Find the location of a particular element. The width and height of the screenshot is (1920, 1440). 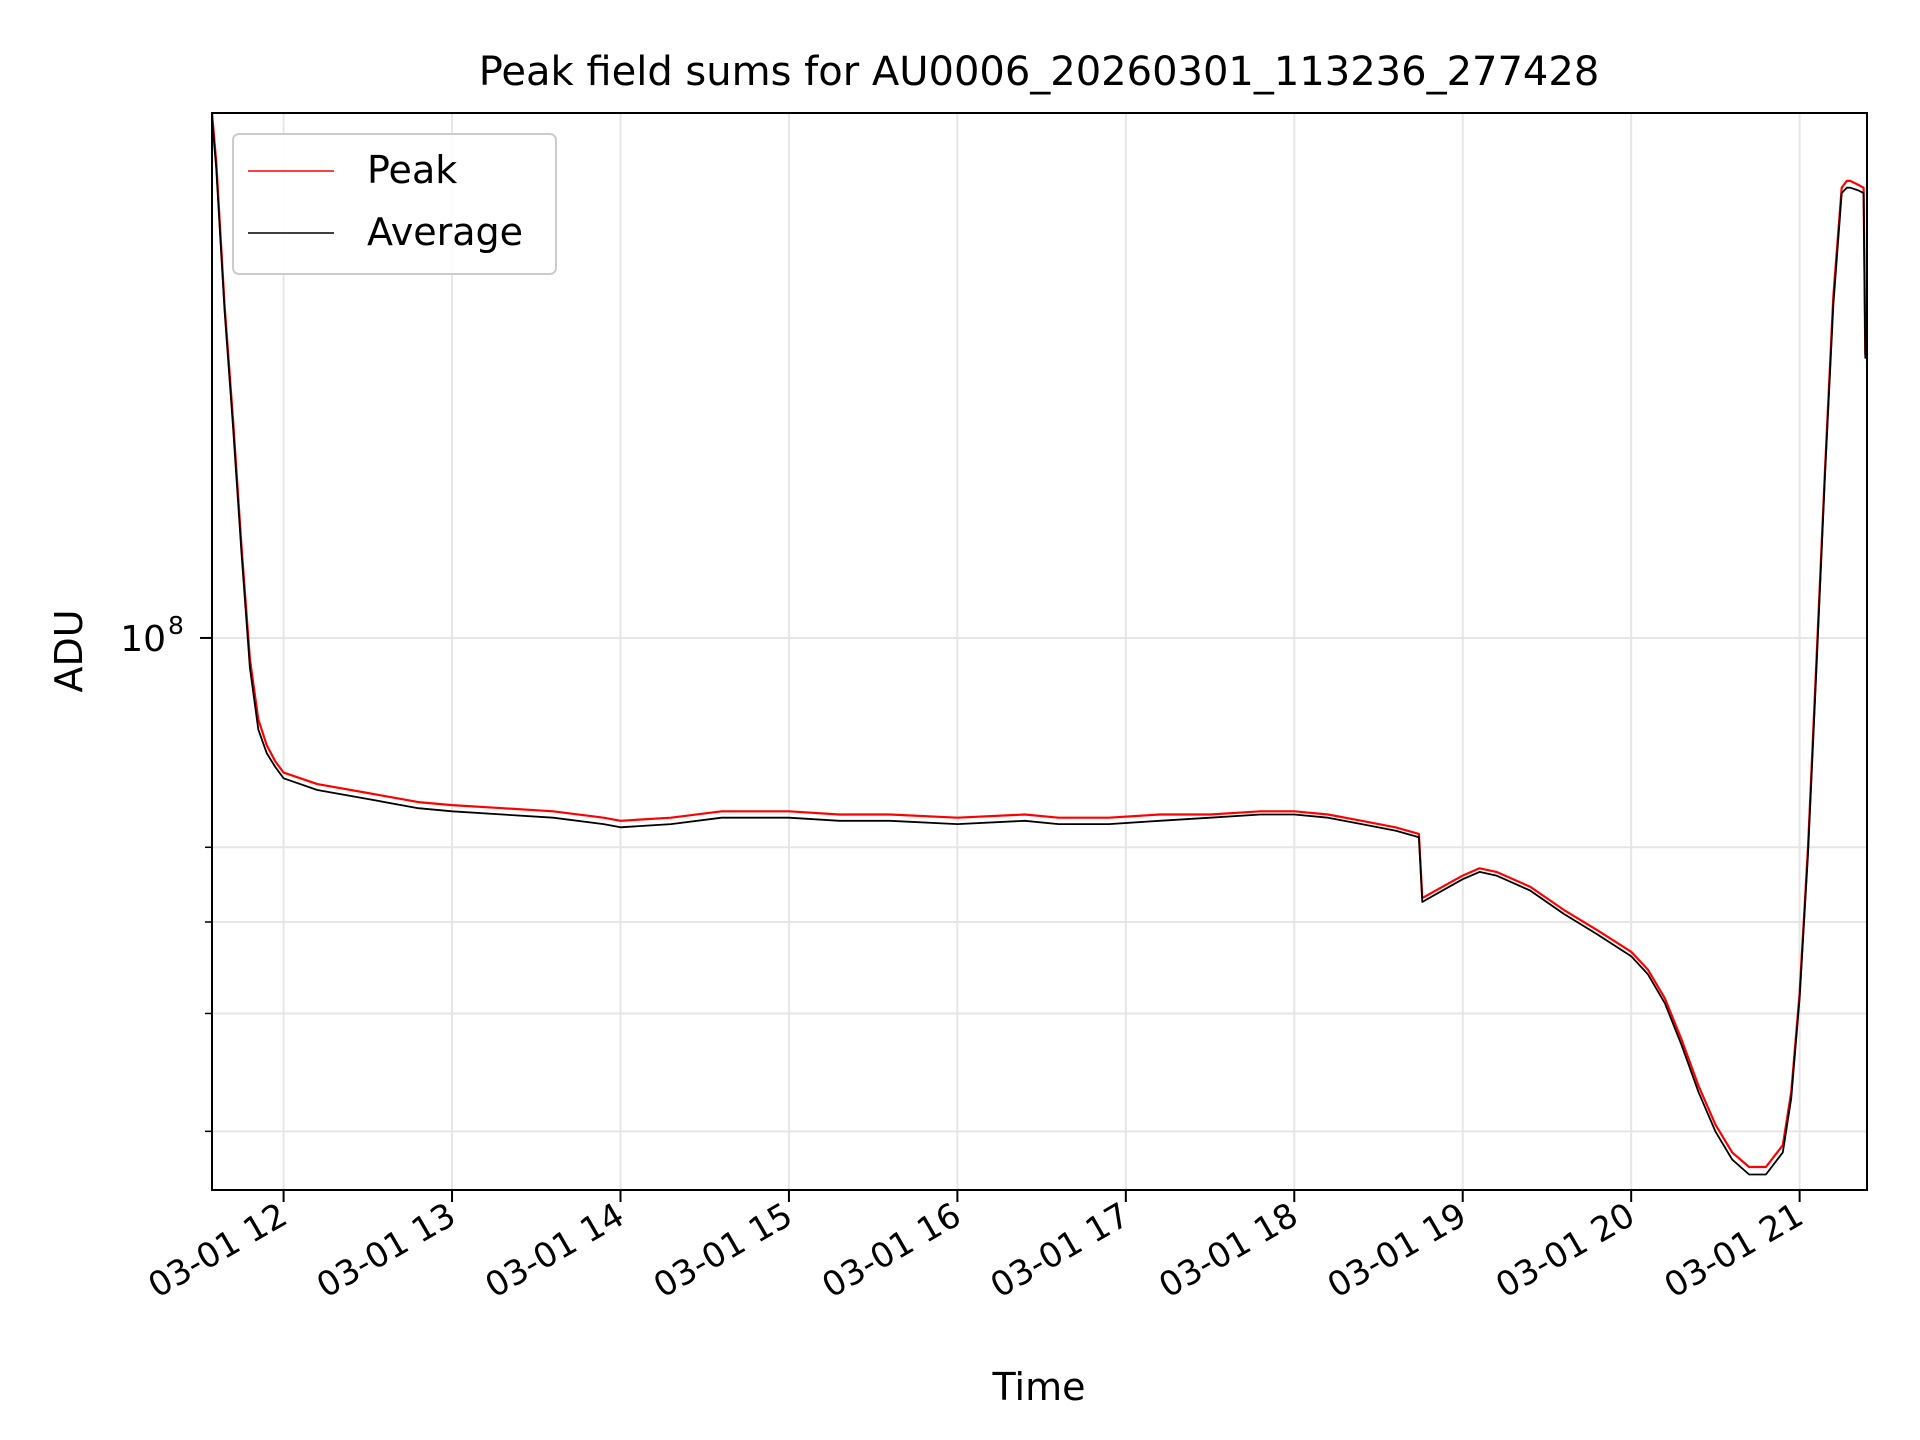

legend-box is located at coordinates (394, 204).